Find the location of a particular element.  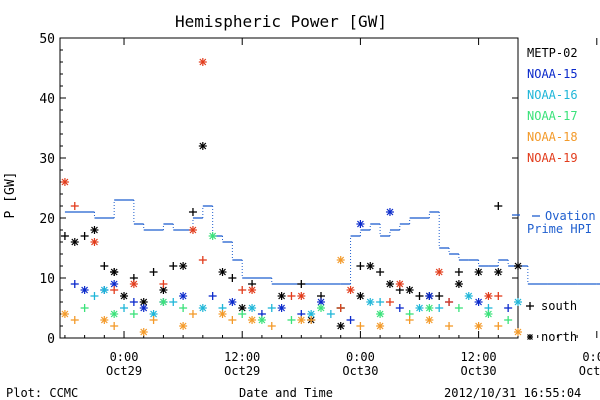

legend-entry: NOAA-18 is located at coordinates (552, 137).